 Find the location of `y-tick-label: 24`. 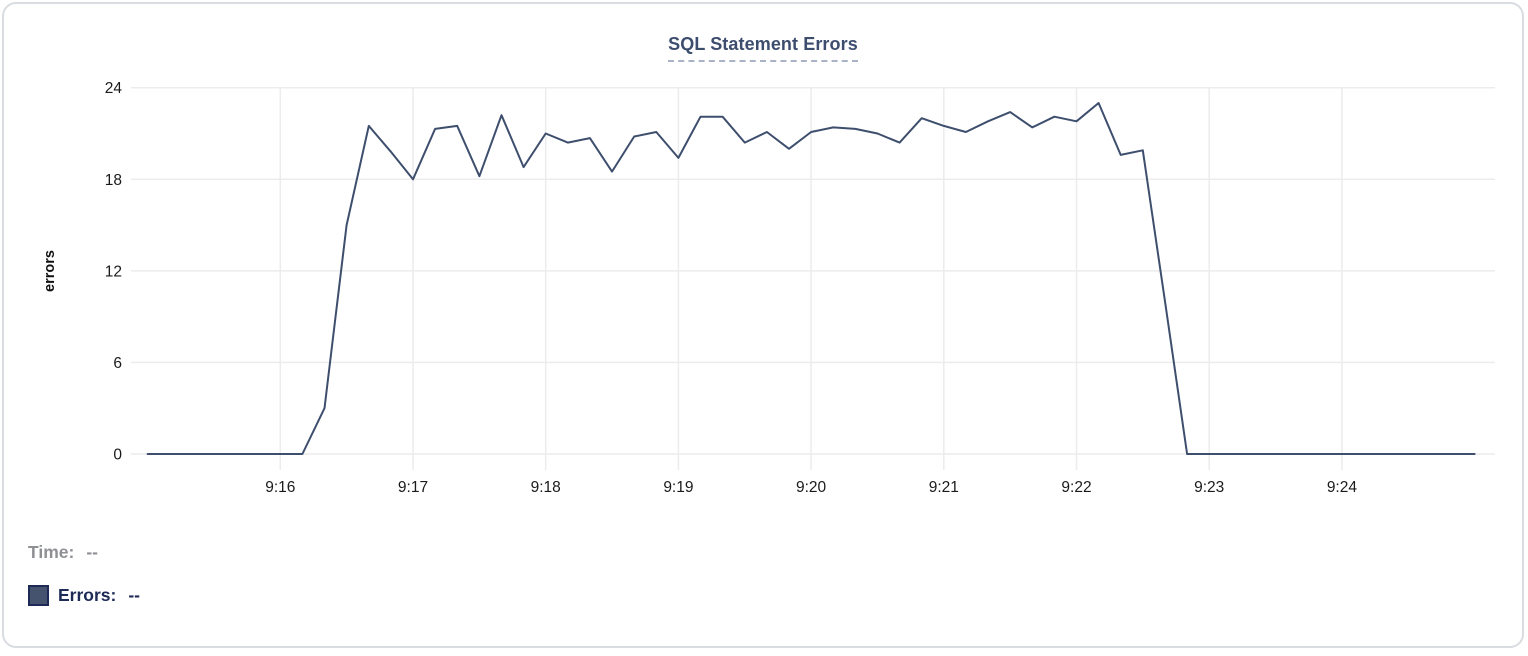

y-tick-label: 24 is located at coordinates (114, 88).